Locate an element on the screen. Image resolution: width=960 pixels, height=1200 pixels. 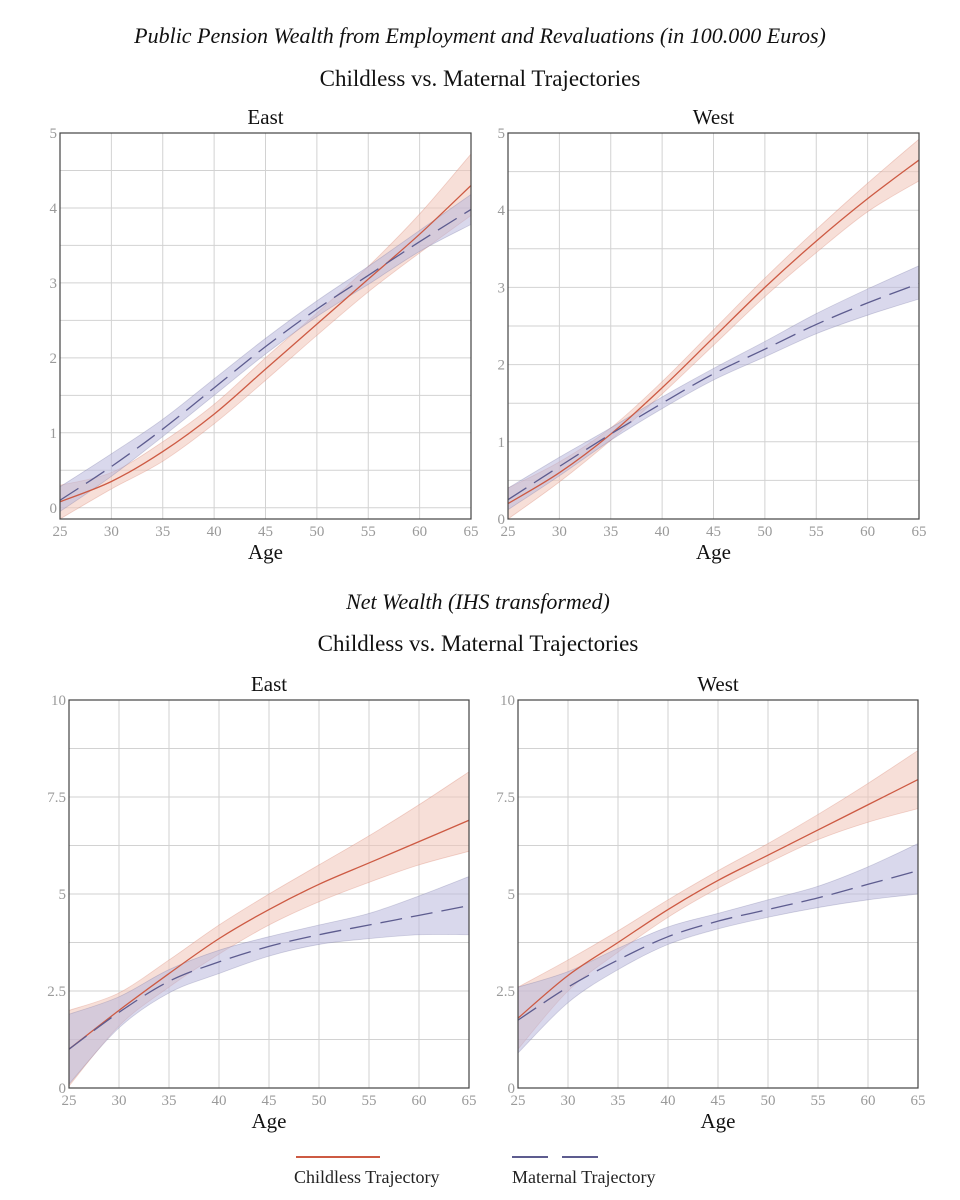
maternal-confidence-band is located at coordinates (713, 388).